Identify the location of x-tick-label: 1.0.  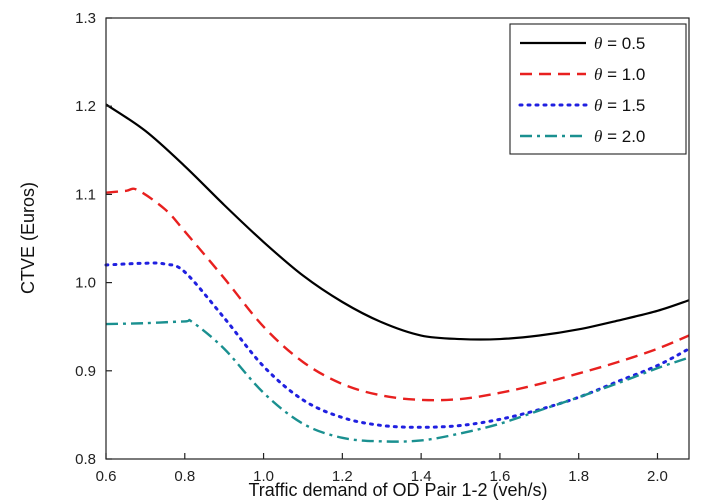
(263, 476).